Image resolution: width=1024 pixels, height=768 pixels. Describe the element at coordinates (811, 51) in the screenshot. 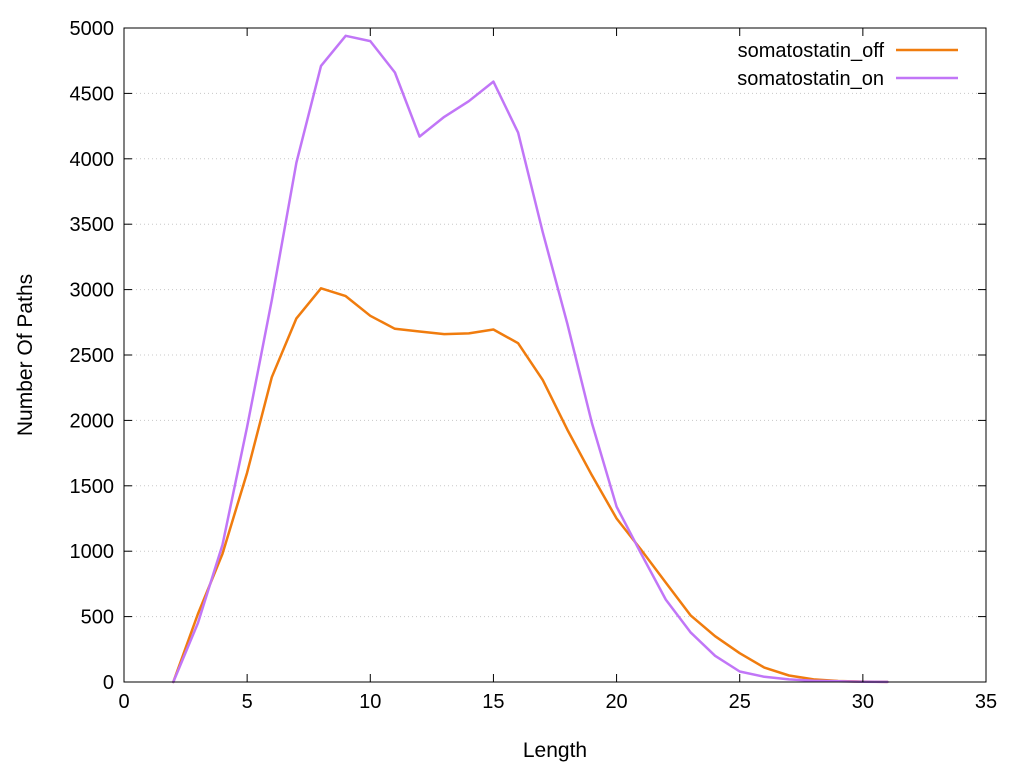

I see `legend-label: somatostatin_off` at that location.